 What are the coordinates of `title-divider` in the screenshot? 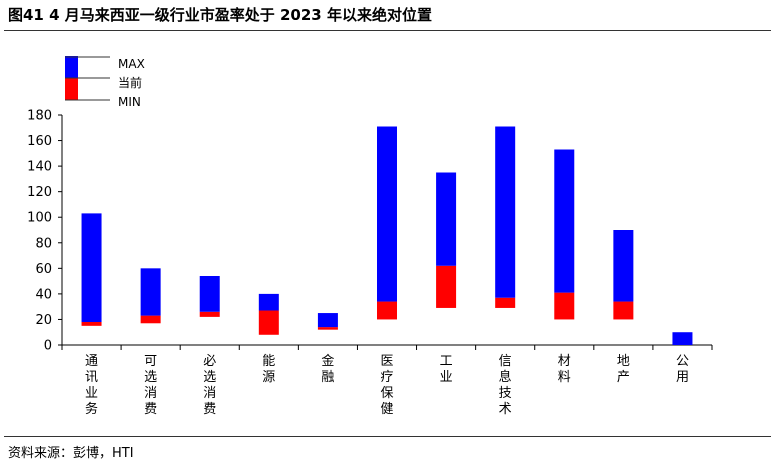 It's located at (387, 30).